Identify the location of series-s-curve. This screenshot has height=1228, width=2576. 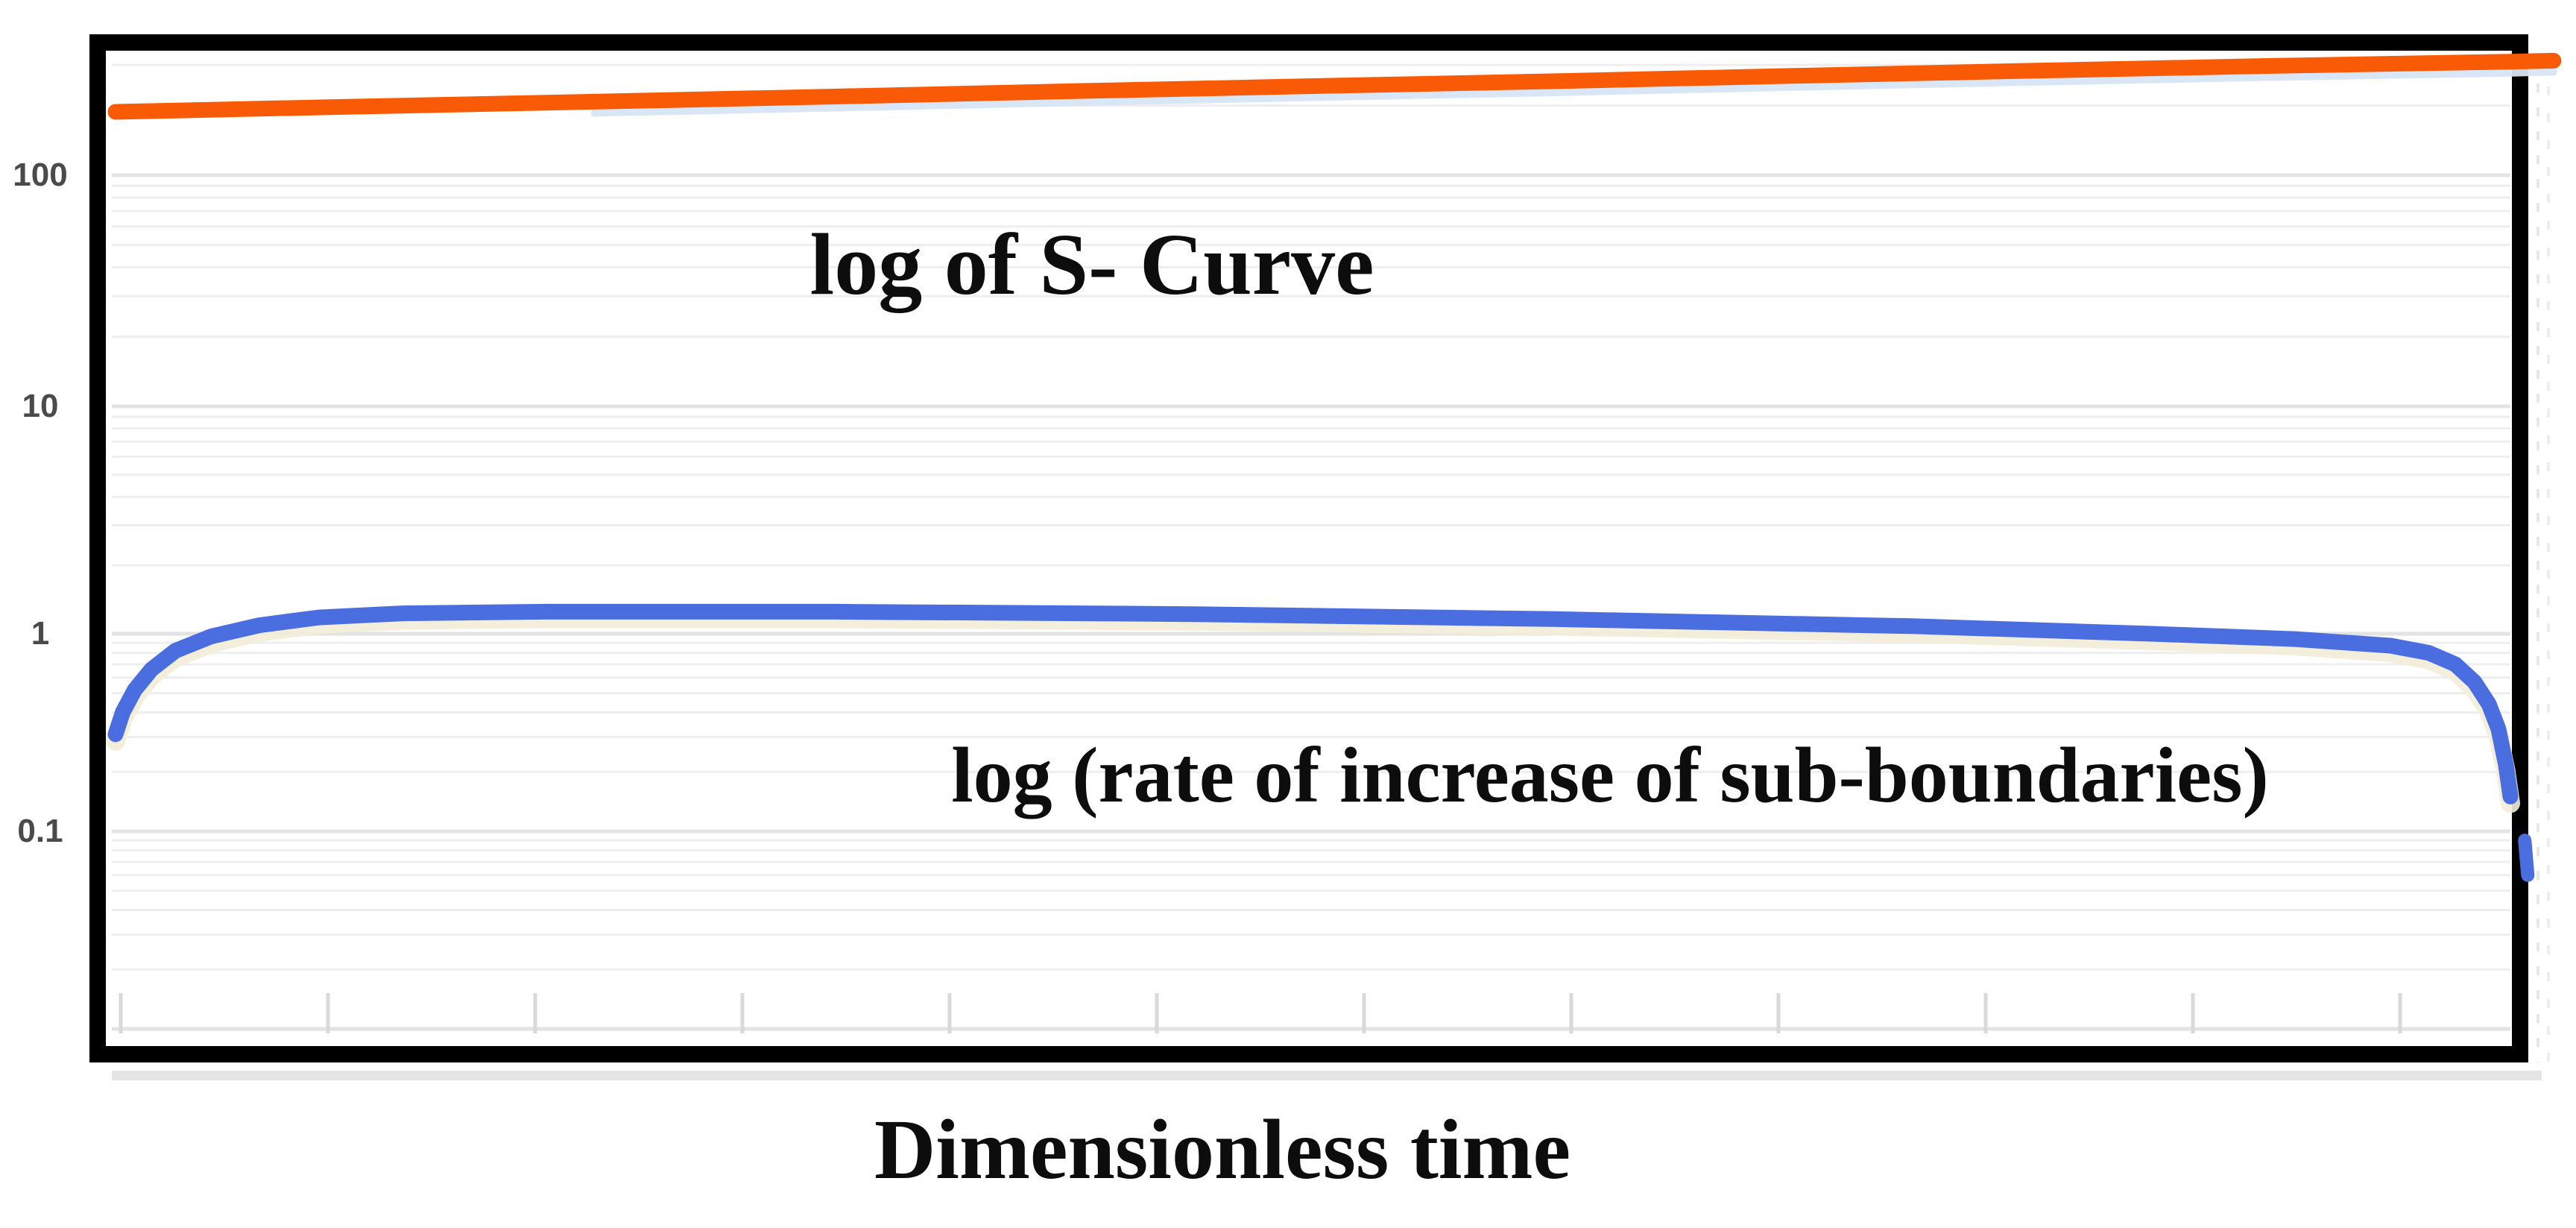
(1334, 86).